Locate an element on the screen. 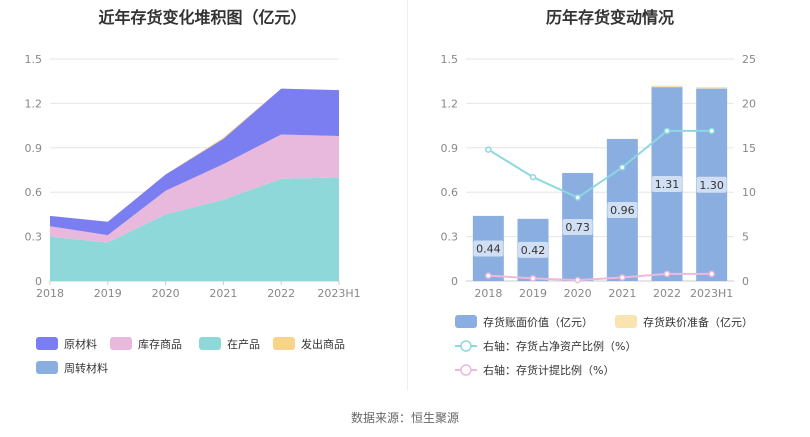 The height and width of the screenshot is (437, 810). bar-value-label: 0.42 is located at coordinates (533, 250).